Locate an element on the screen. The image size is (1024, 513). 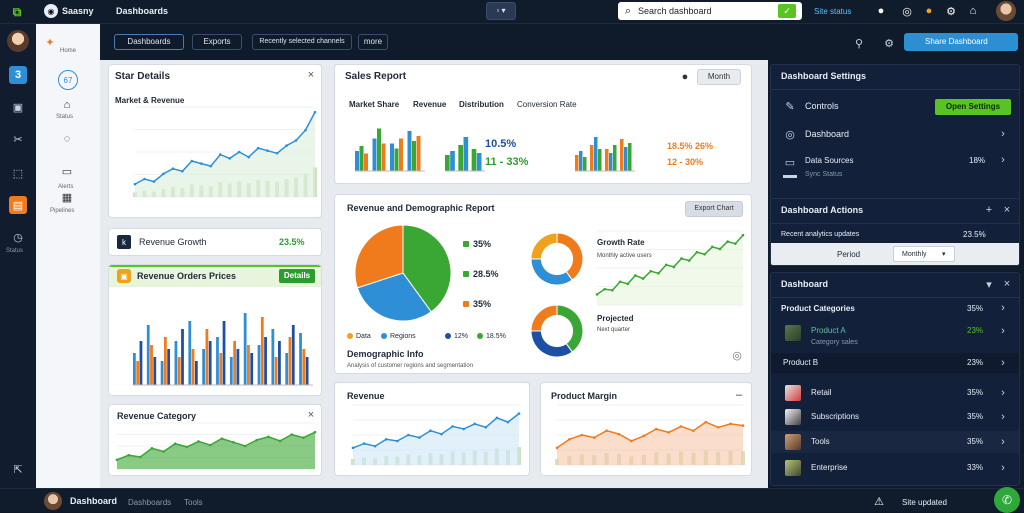
archive-icon: ▭ is located at coordinates (67, 171).